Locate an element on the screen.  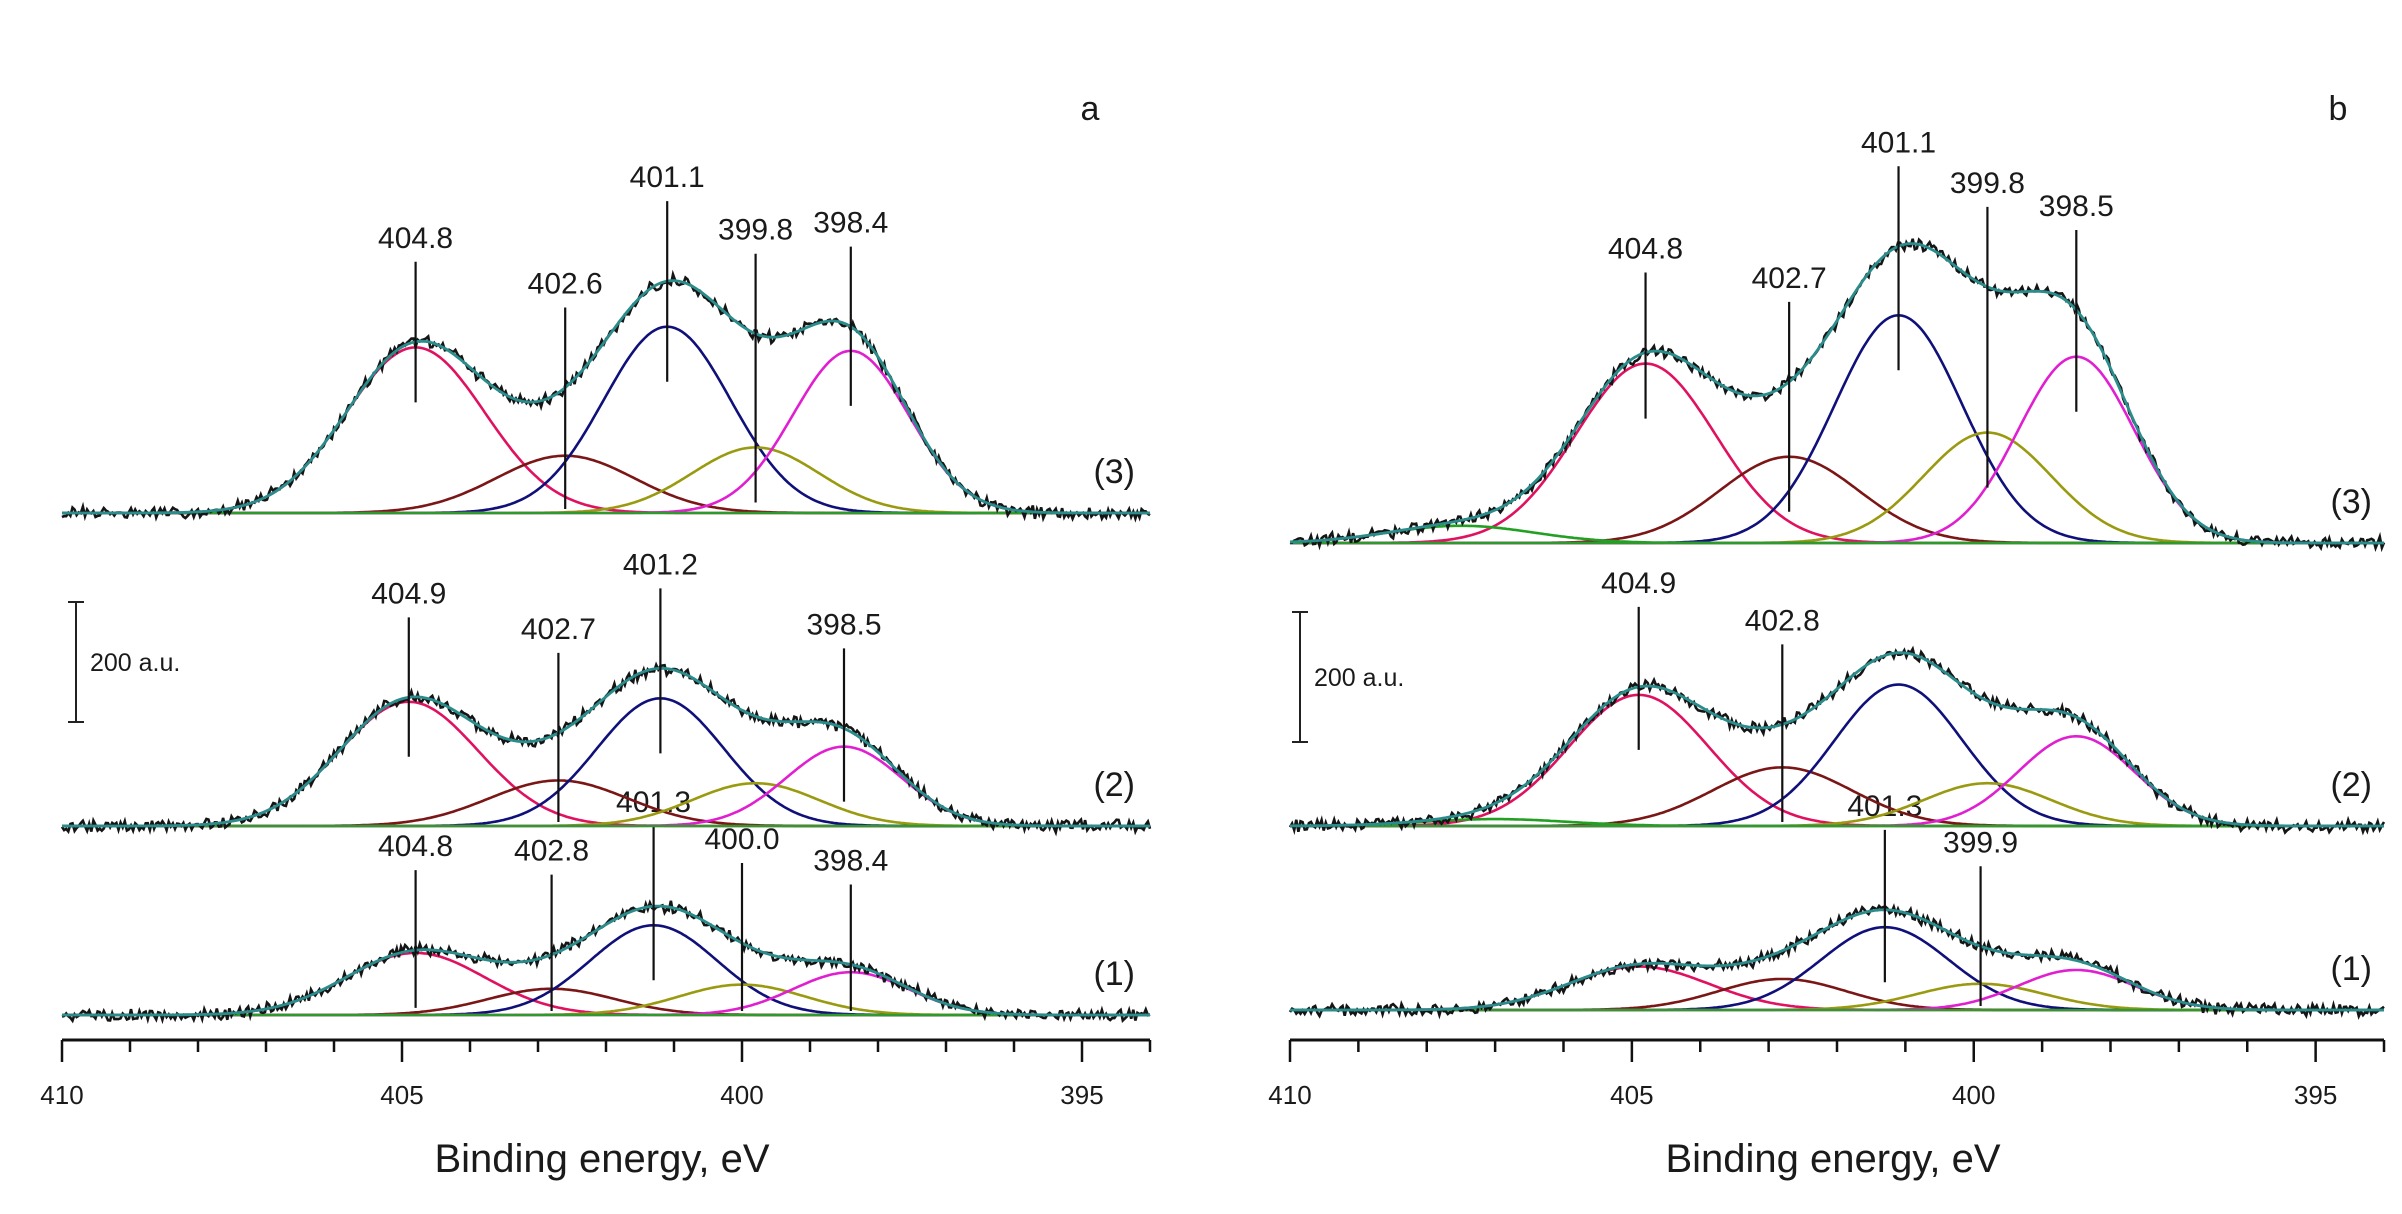
annotation-label: 402.6 is located at coordinates (565, 284).